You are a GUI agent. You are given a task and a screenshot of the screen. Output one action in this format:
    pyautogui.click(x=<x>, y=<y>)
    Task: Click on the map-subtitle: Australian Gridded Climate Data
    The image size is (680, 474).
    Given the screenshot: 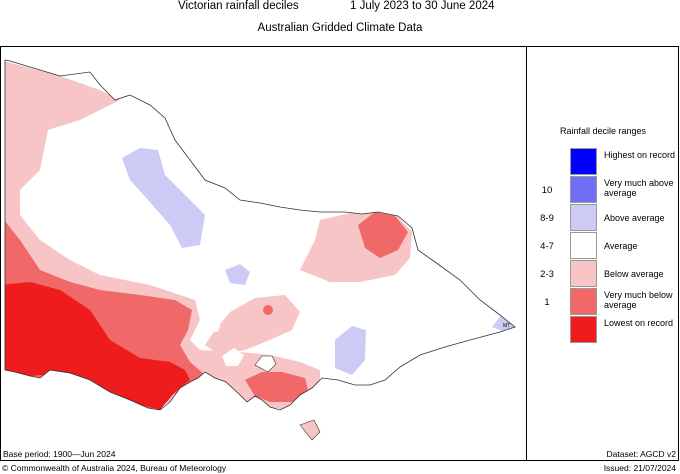 What is the action you would take?
    pyautogui.click(x=340, y=28)
    